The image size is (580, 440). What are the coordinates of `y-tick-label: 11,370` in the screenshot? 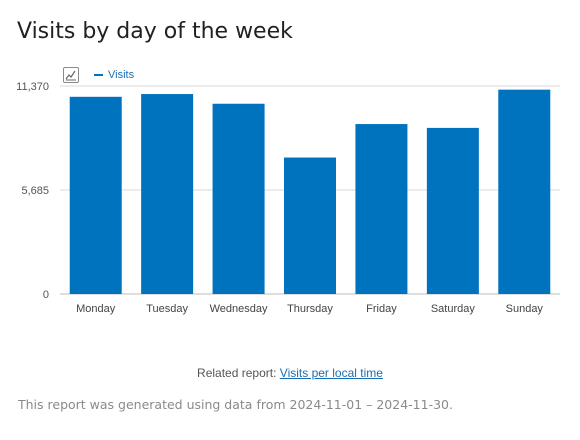 It's located at (32, 87).